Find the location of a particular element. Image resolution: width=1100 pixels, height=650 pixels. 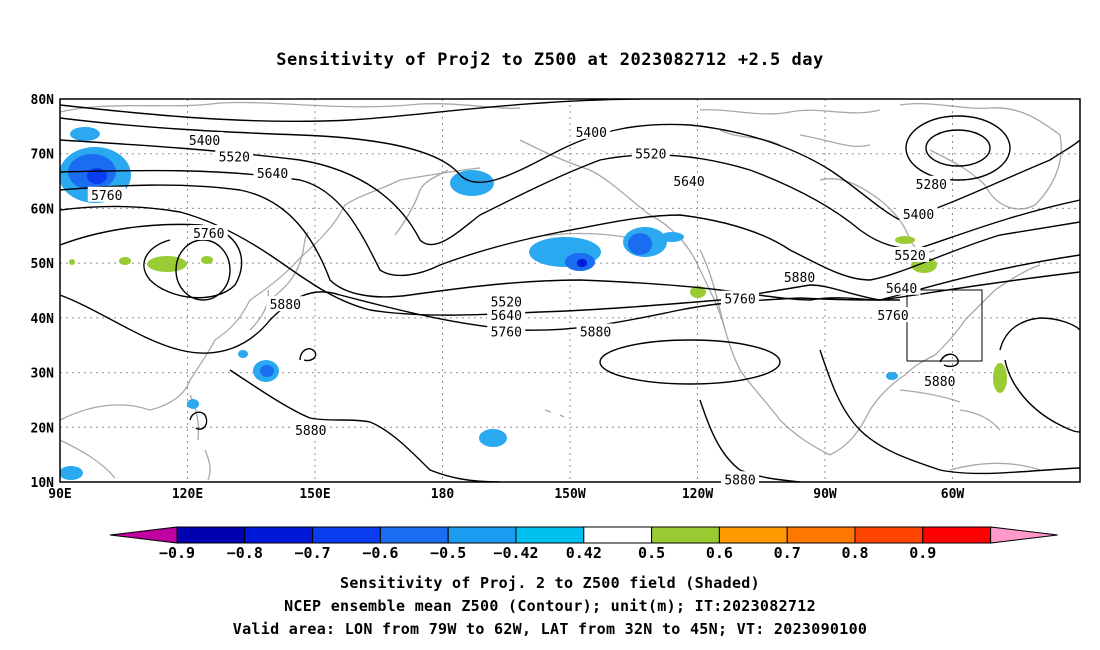

colorbar-tick-label: −0.6 is located at coordinates (380, 553).